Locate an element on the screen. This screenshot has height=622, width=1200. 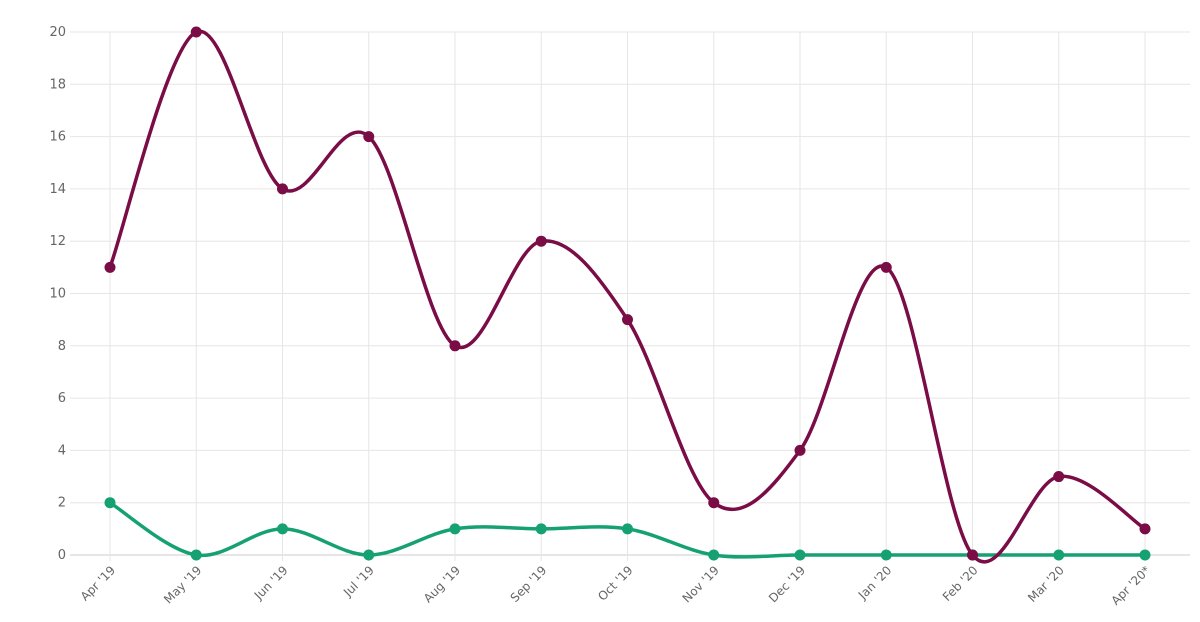
y-tick-label: 0 is located at coordinates (62, 555).